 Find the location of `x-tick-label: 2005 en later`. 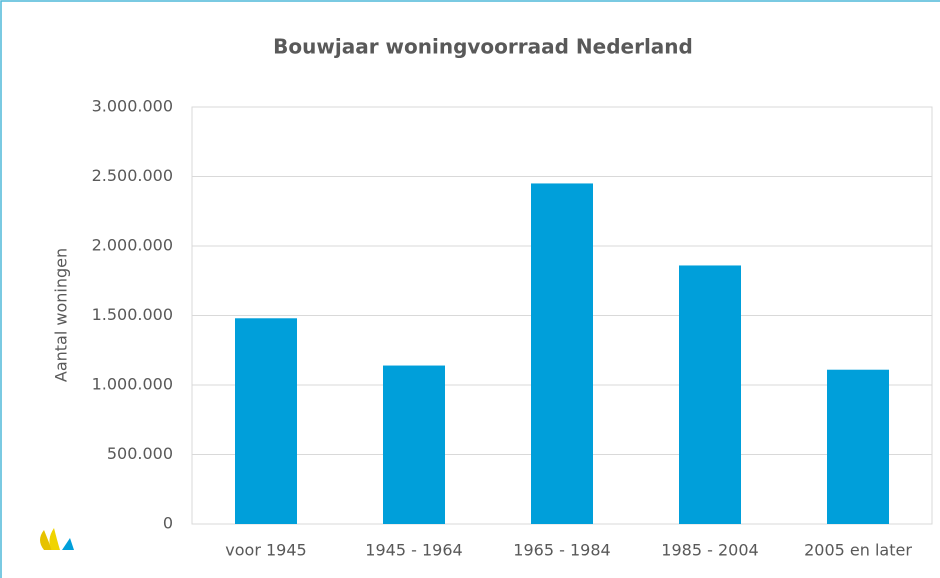

x-tick-label: 2005 en later is located at coordinates (858, 550).